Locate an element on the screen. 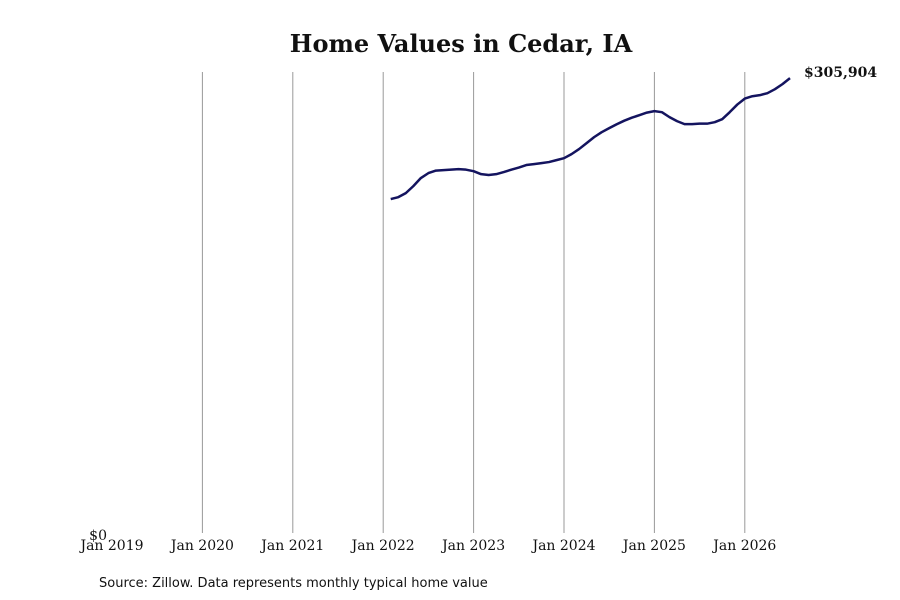 This screenshot has height=600, width=900. x-tick-label: Jan 2020 is located at coordinates (201, 546).